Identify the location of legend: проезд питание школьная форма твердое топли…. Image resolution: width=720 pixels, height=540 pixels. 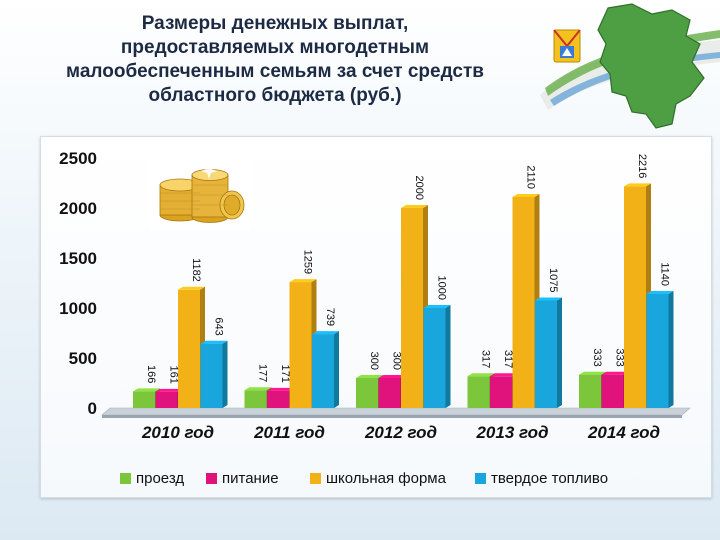
(364, 478).